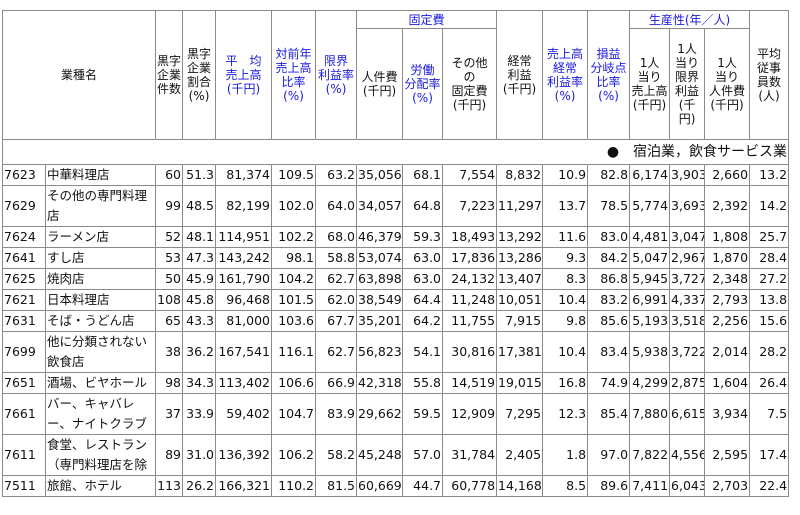 The image size is (800, 515). I want to click on cell-value: 6,174, so click(650, 175).